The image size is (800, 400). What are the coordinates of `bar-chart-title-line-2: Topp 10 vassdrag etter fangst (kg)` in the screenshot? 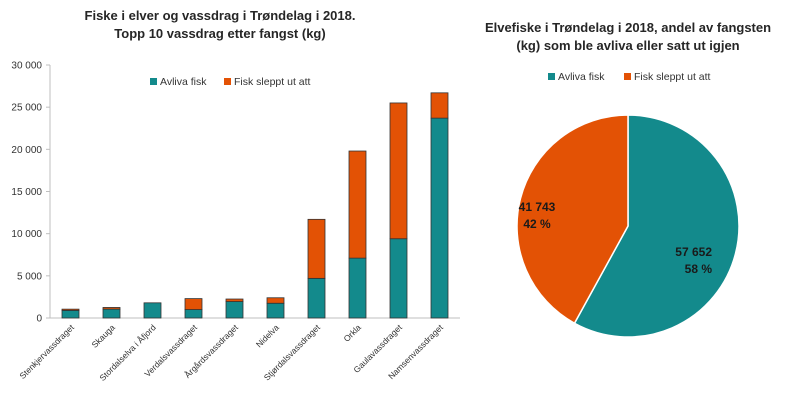 It's located at (219, 33).